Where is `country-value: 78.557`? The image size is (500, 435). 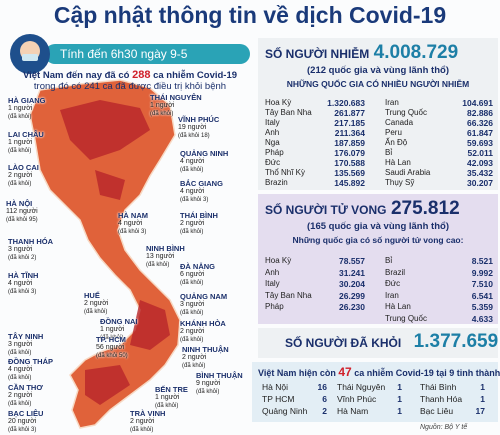
country-value: 78.557 is located at coordinates (352, 261).